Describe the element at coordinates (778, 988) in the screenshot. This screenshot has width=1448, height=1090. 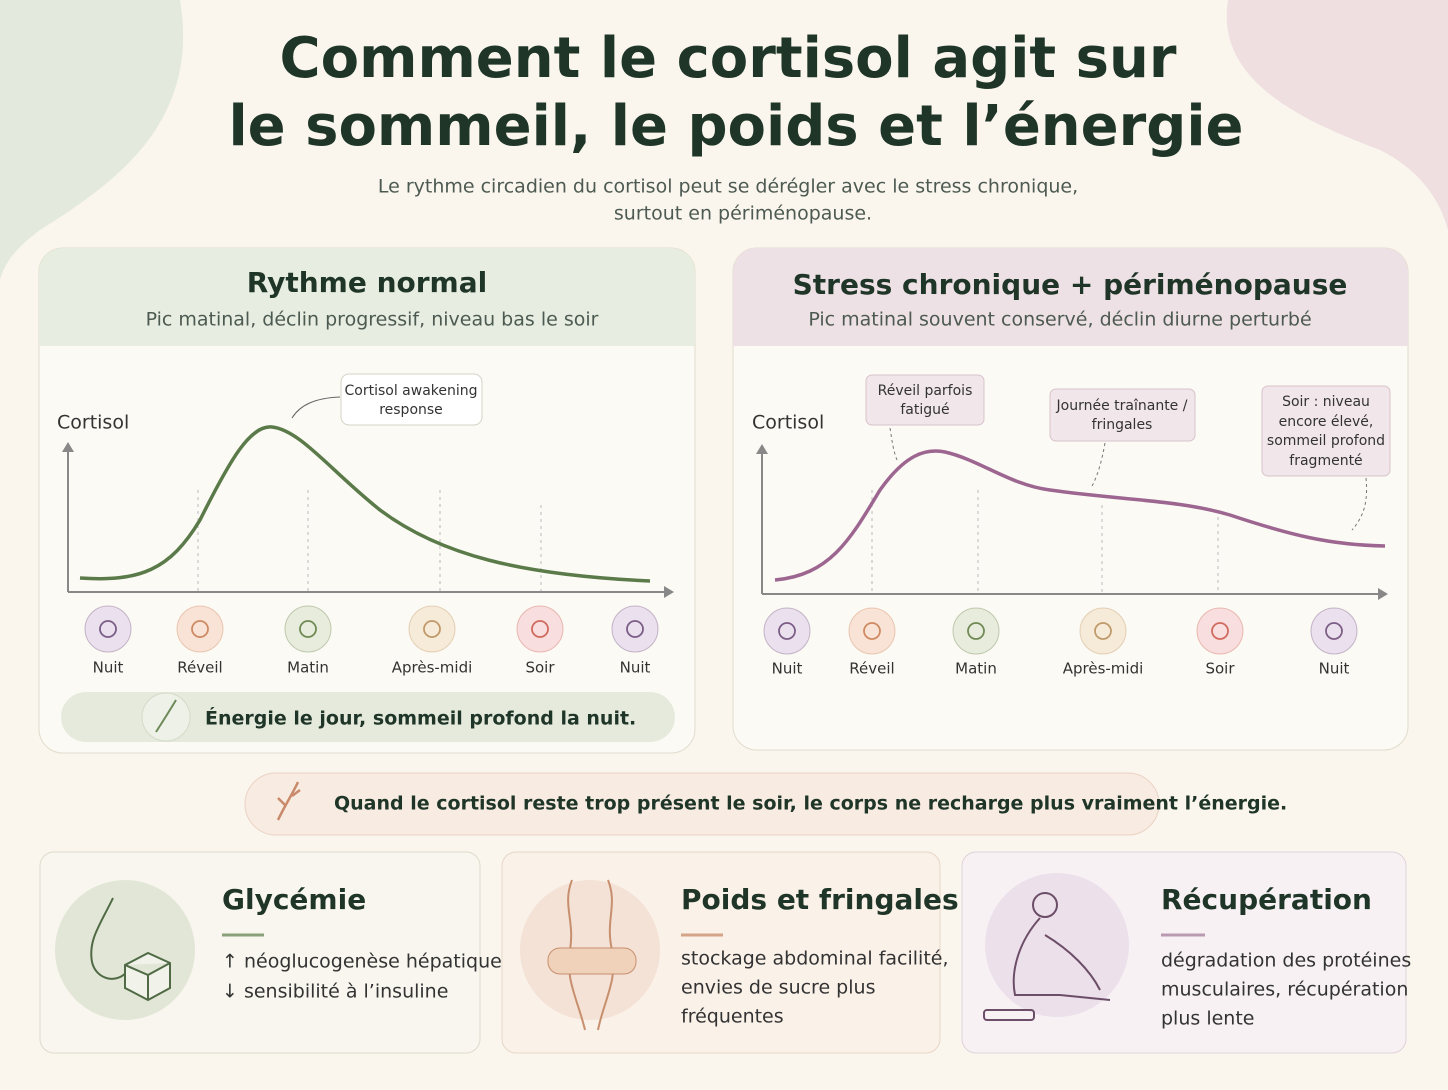
I see `card-text: envies de sucre plus` at that location.